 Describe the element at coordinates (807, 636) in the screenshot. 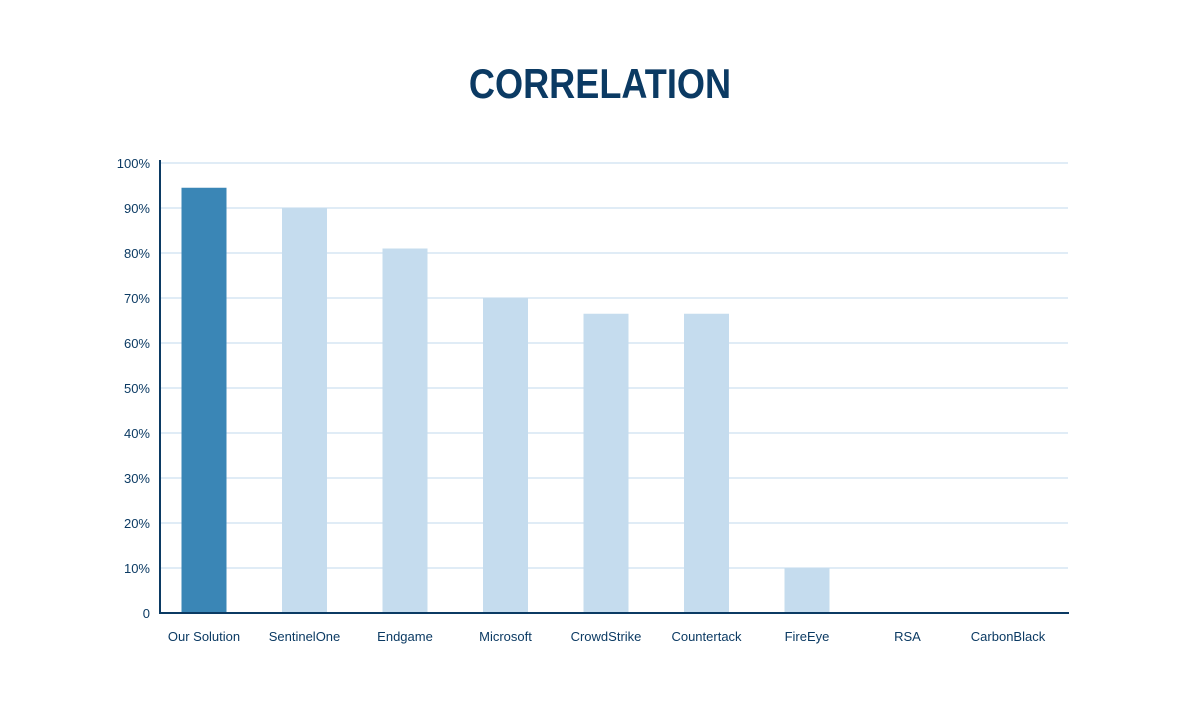

I see `x-category-label: FireEye` at that location.